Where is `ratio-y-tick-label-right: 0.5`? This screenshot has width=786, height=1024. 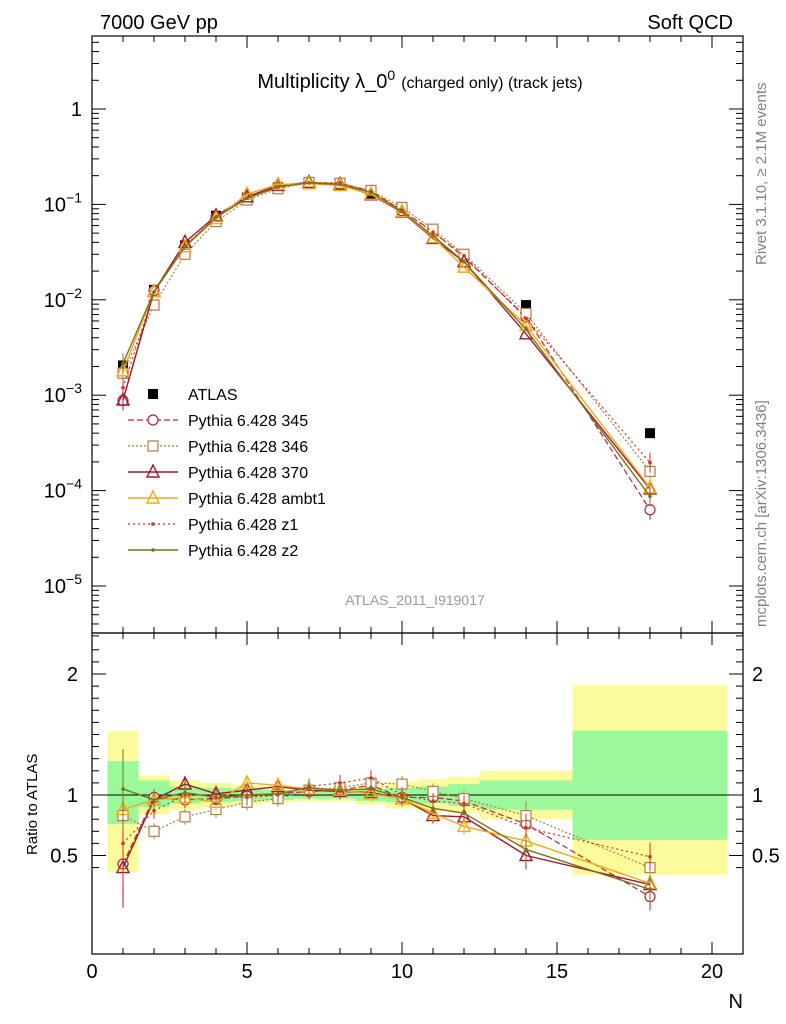
ratio-y-tick-label-right: 0.5 is located at coordinates (766, 857).